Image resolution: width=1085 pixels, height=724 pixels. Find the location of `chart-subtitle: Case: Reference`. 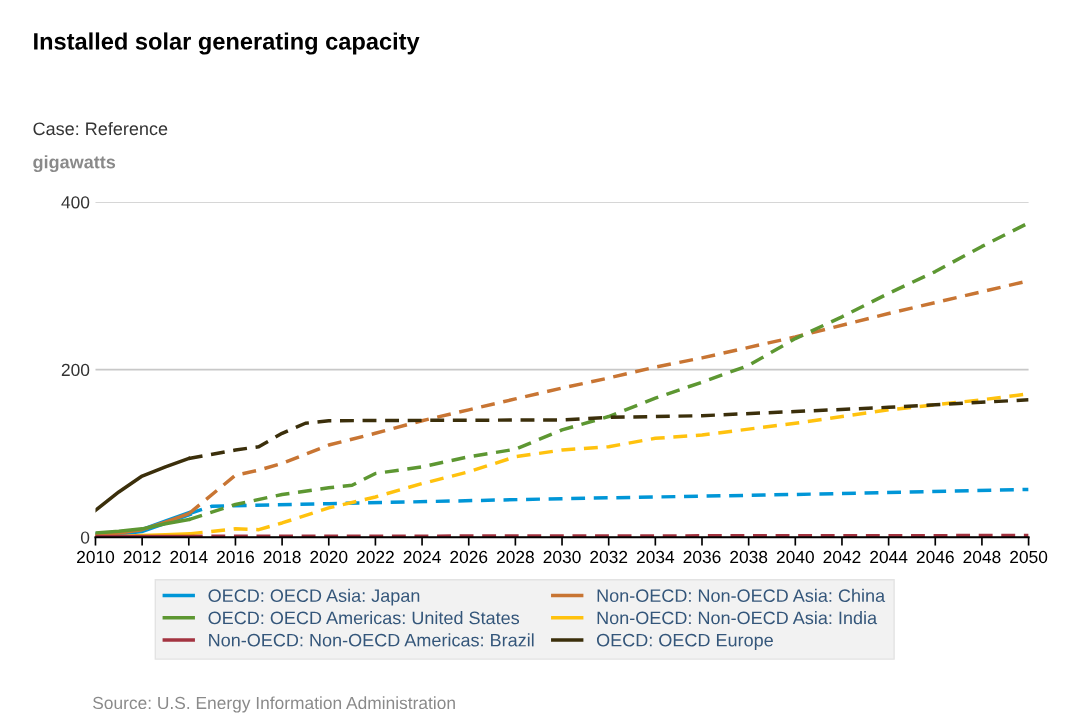

chart-subtitle: Case: Reference is located at coordinates (100, 128).